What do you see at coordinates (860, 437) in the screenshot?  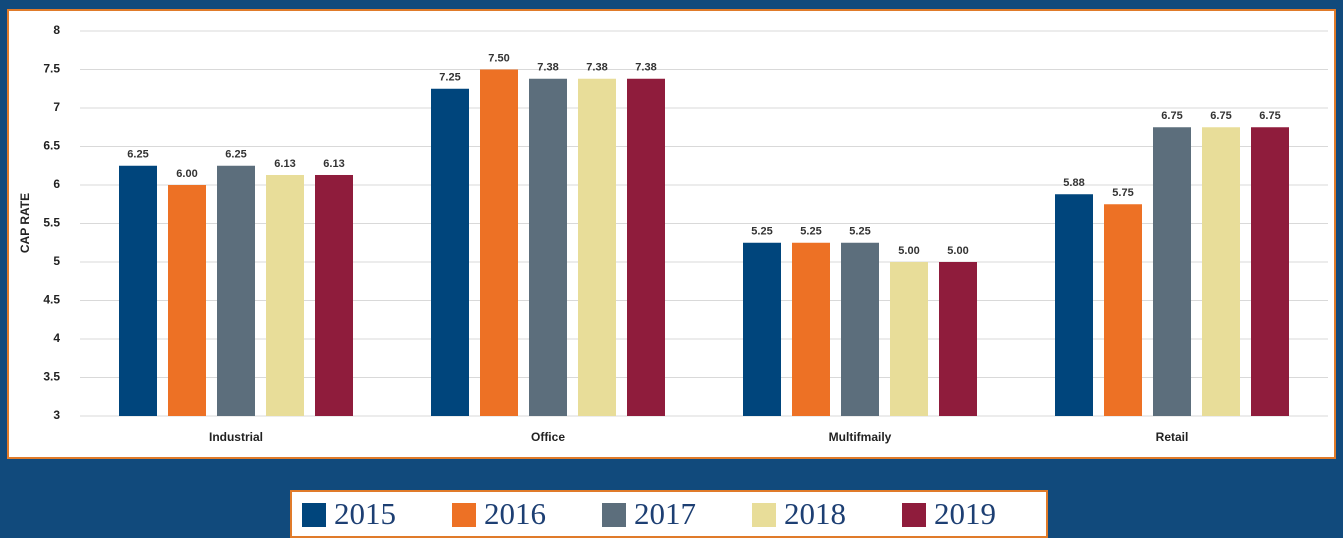 I see `x-tick-label: Multifmaily` at bounding box center [860, 437].